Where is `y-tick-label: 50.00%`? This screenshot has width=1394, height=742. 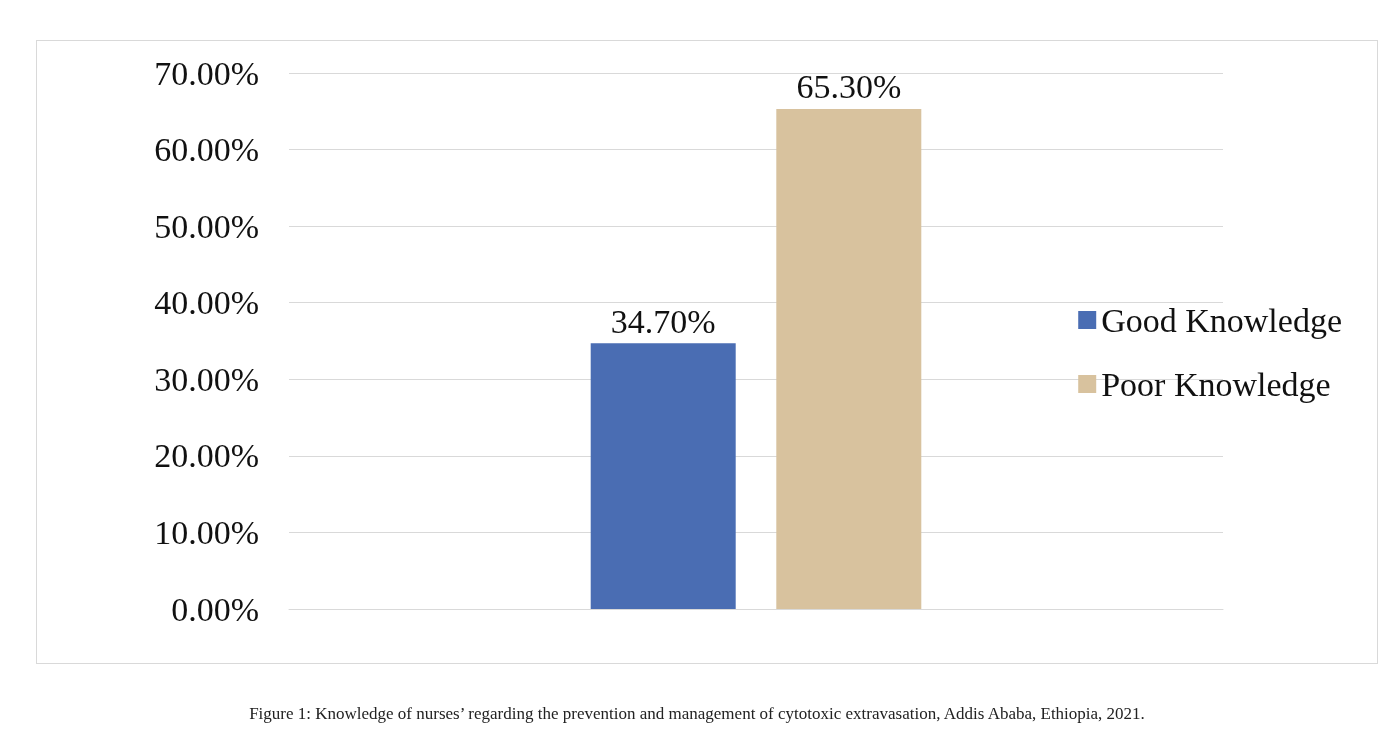
y-tick-label: 50.00% is located at coordinates (206, 226).